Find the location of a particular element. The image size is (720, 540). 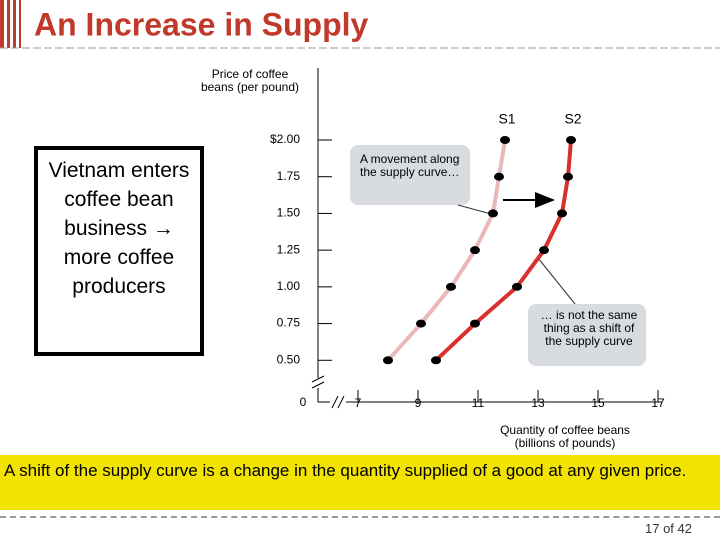

series-label: S2 is located at coordinates (572, 119).